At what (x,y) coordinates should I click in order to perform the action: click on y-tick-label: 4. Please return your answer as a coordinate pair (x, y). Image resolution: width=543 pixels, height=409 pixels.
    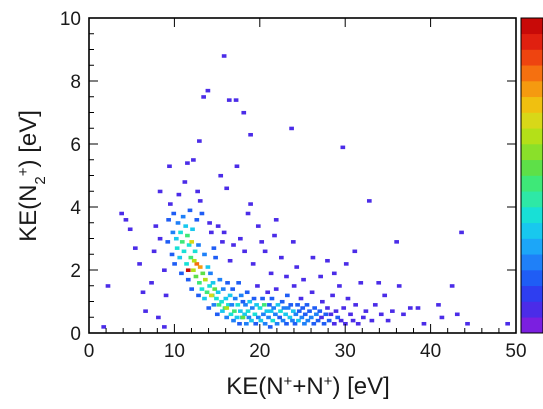
    Looking at the image, I should click on (75, 208).